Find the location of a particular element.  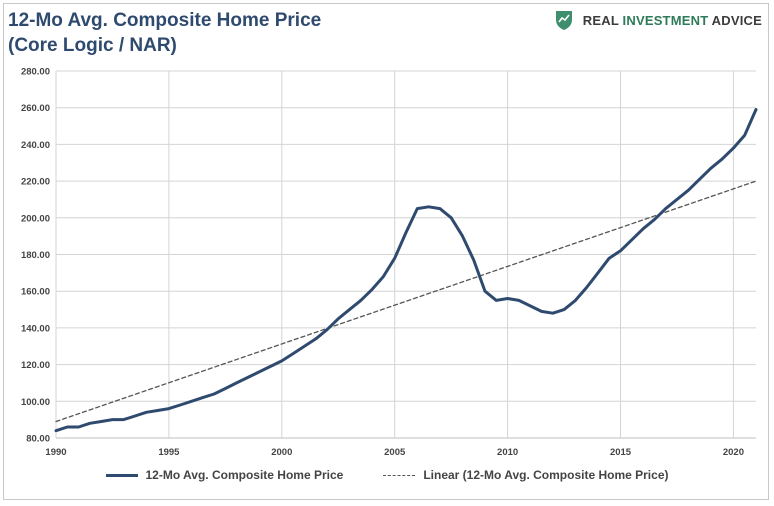

brand-word-1: REAL is located at coordinates (602, 20).